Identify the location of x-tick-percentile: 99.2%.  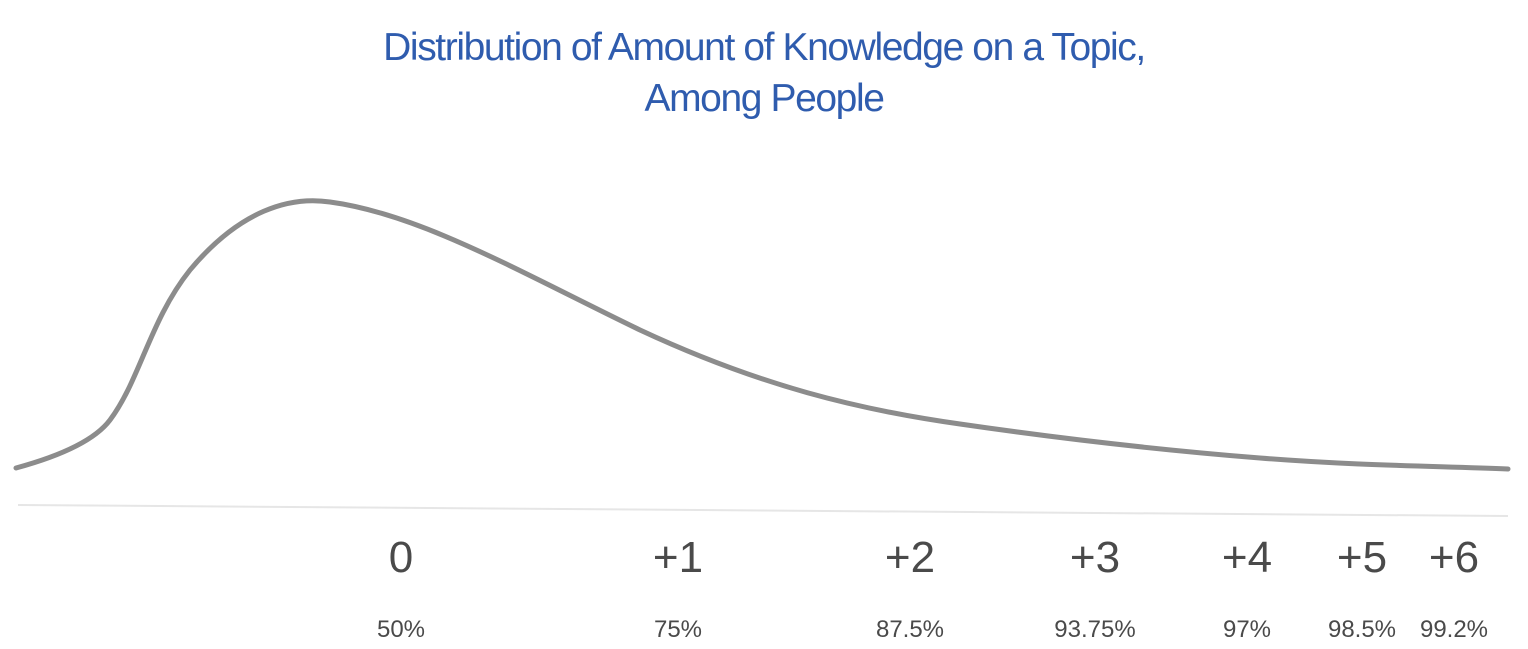
(1454, 629).